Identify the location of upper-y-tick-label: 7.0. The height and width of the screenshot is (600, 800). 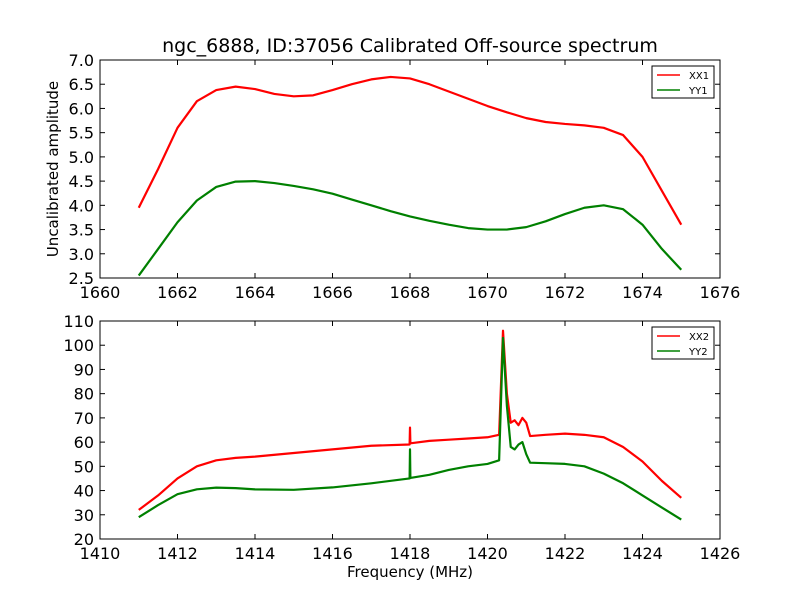
(81, 60).